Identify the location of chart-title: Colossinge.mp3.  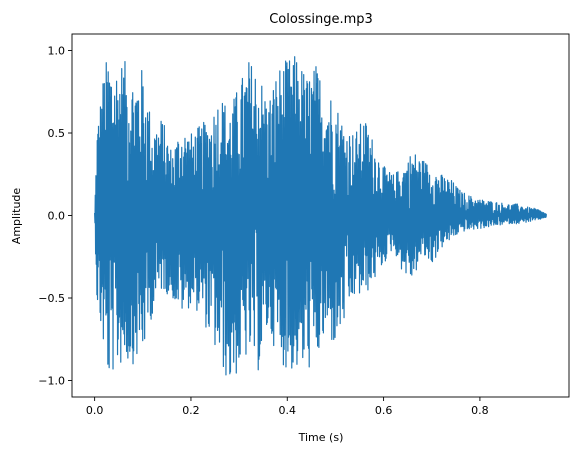
(321, 19).